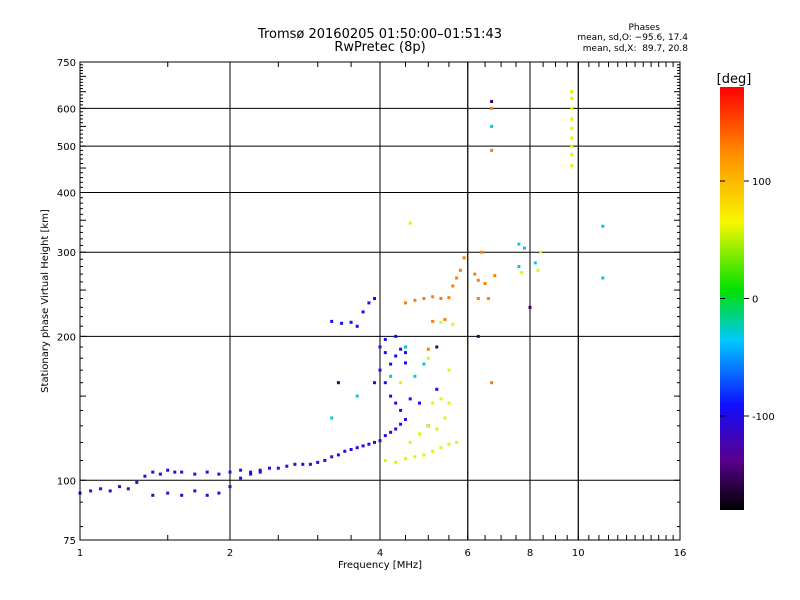 Image resolution: width=800 pixels, height=600 pixels. I want to click on y-tick-label: 400, so click(66, 193).